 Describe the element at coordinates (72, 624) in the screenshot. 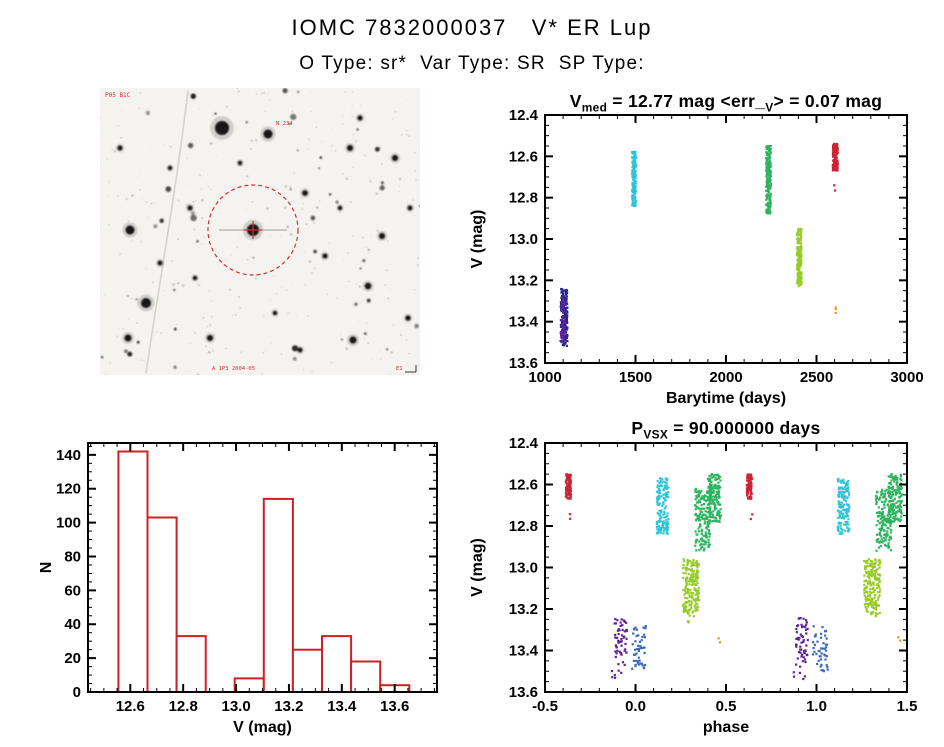

I see `y-tick-label: 40` at that location.